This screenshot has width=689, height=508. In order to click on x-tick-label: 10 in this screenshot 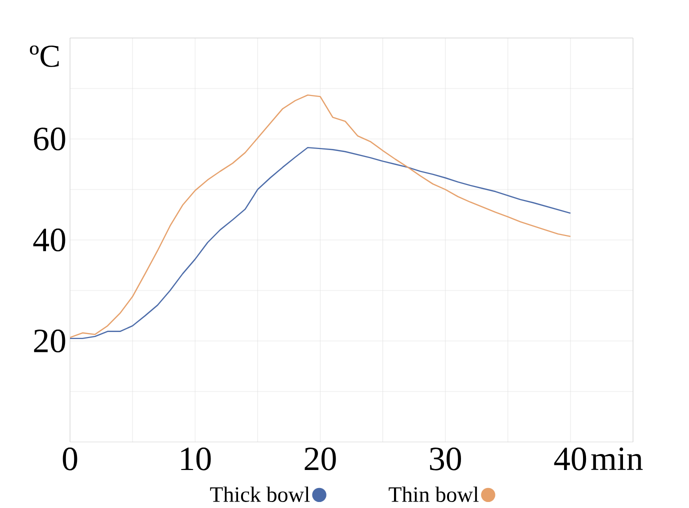, I will do `click(196, 459)`.